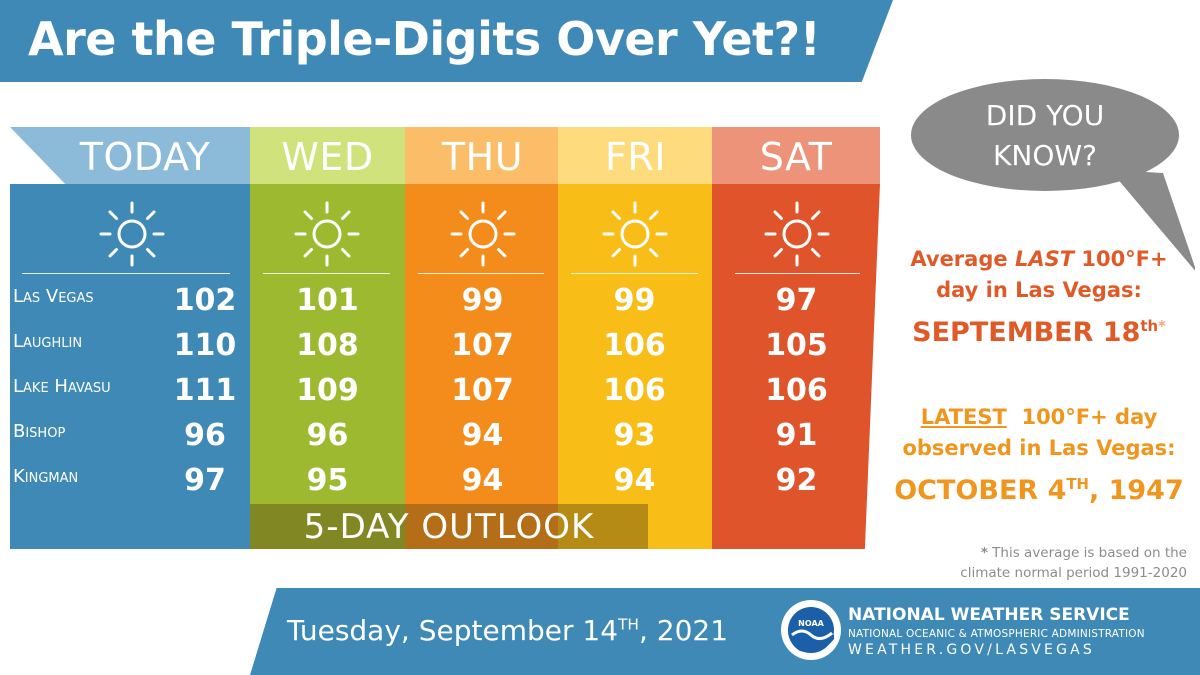 This screenshot has width=1200, height=675. I want to click on issue-date-main: Tuesday, September 14, so click(453, 630).